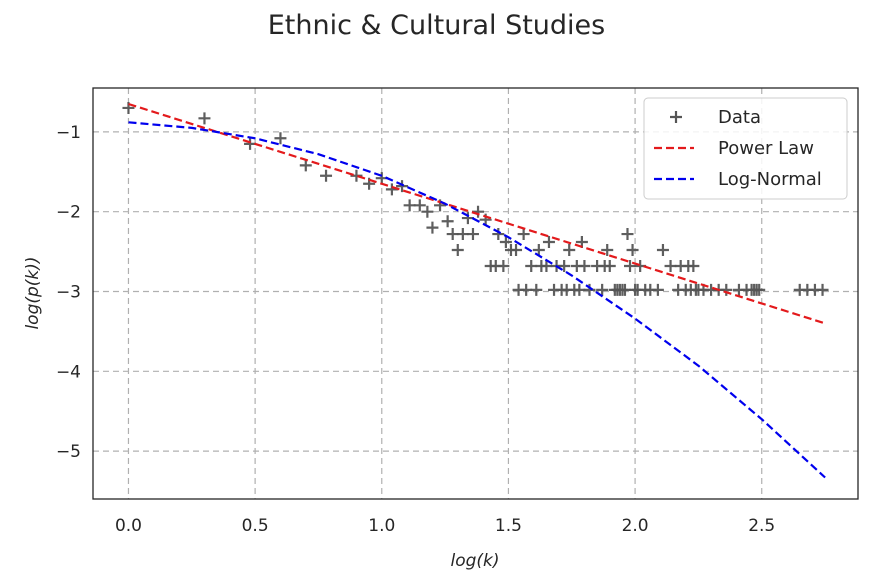 The width and height of the screenshot is (873, 587). I want to click on x-tick-label: 1.0, so click(381, 526).